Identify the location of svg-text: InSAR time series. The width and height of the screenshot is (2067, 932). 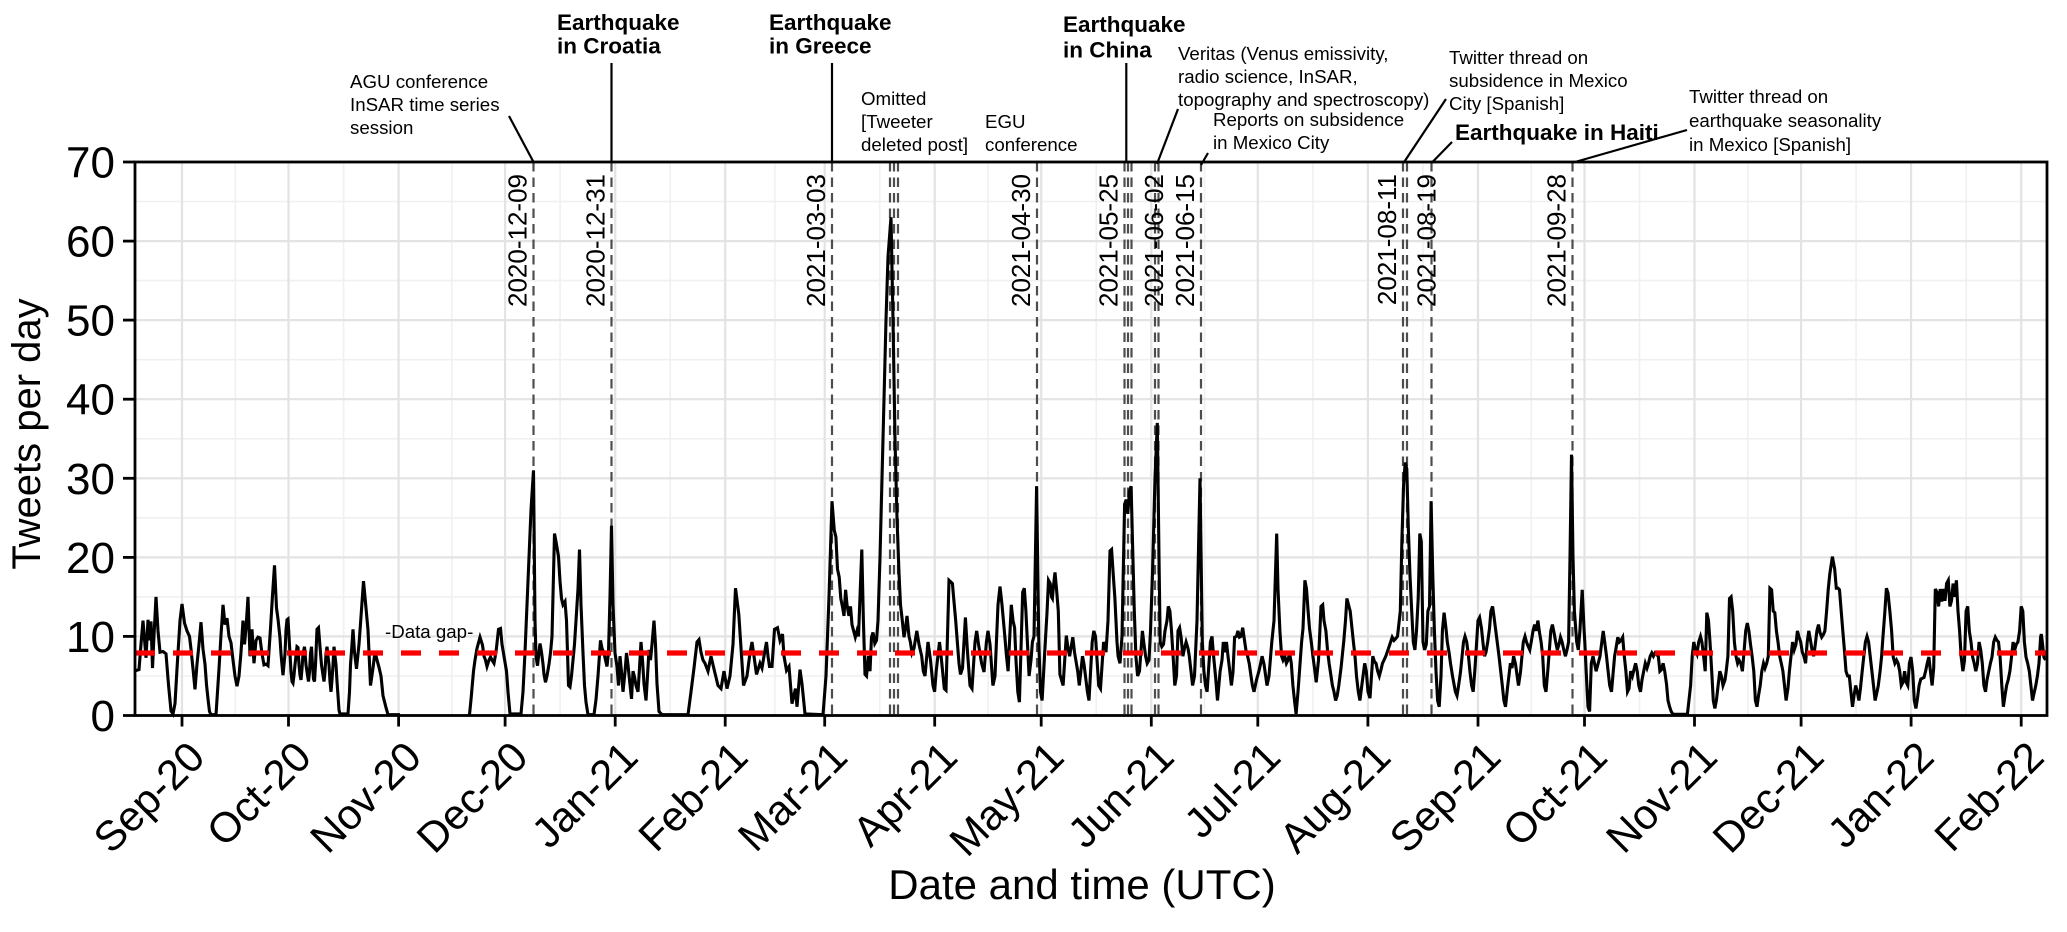
(425, 104).